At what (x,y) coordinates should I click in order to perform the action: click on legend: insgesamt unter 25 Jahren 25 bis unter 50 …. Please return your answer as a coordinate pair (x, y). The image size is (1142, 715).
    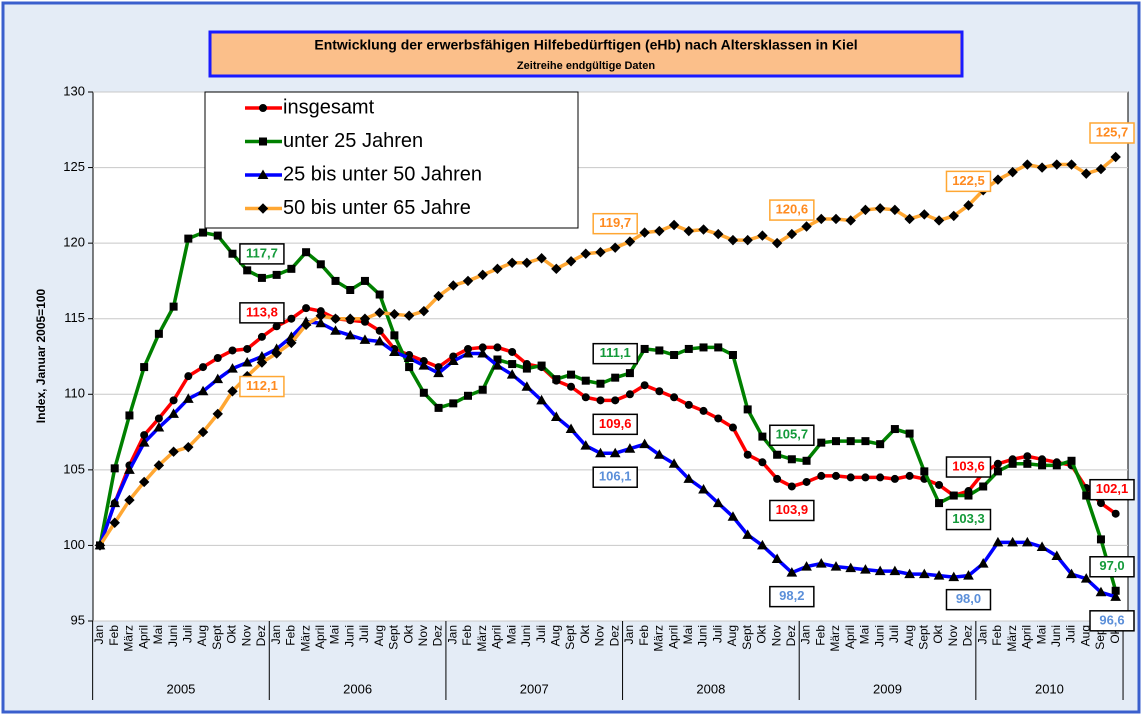
    Looking at the image, I should click on (391, 160).